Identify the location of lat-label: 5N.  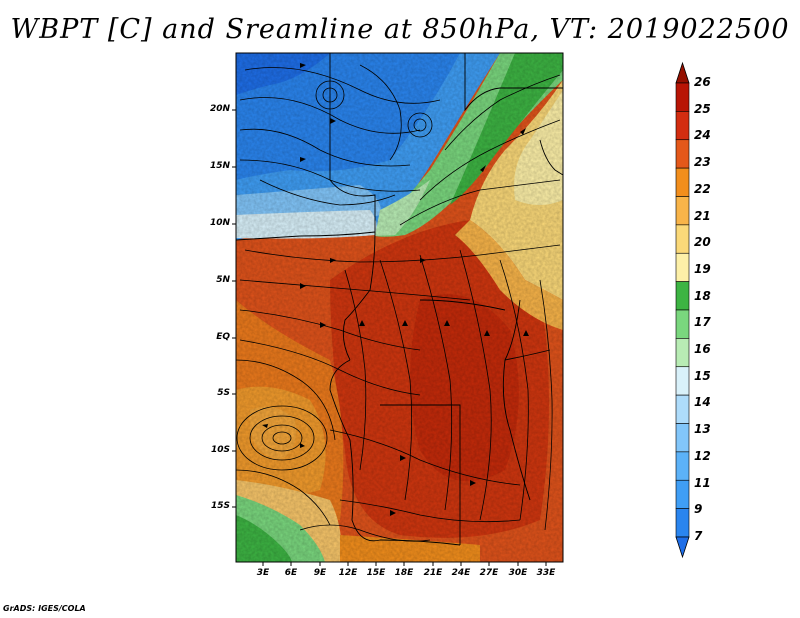
(223, 280).